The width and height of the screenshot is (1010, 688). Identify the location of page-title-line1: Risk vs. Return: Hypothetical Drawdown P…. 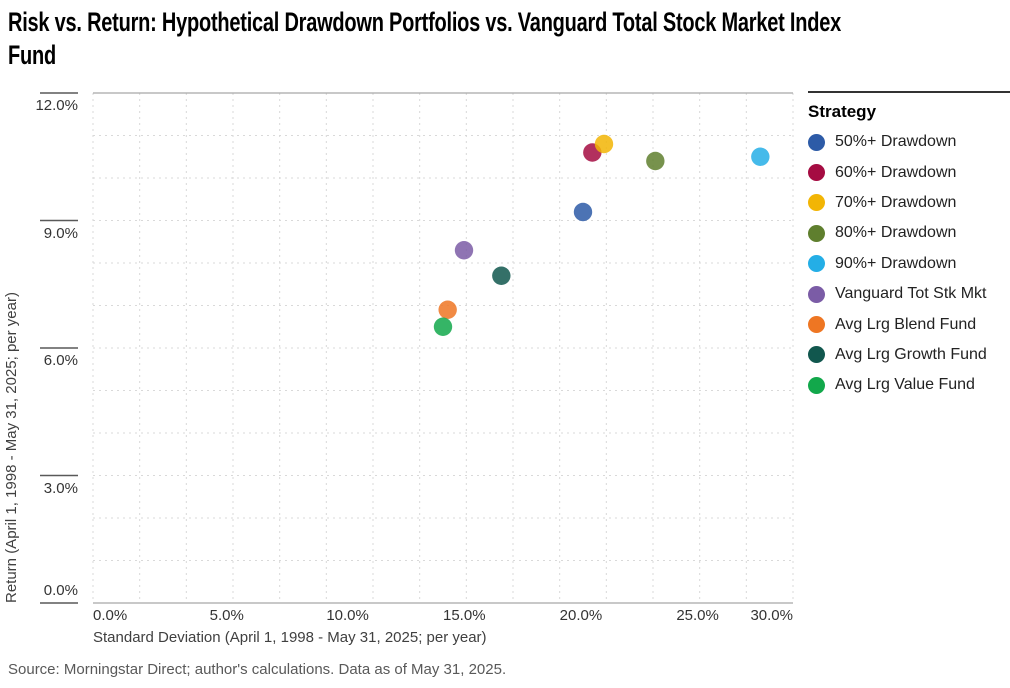
(424, 22).